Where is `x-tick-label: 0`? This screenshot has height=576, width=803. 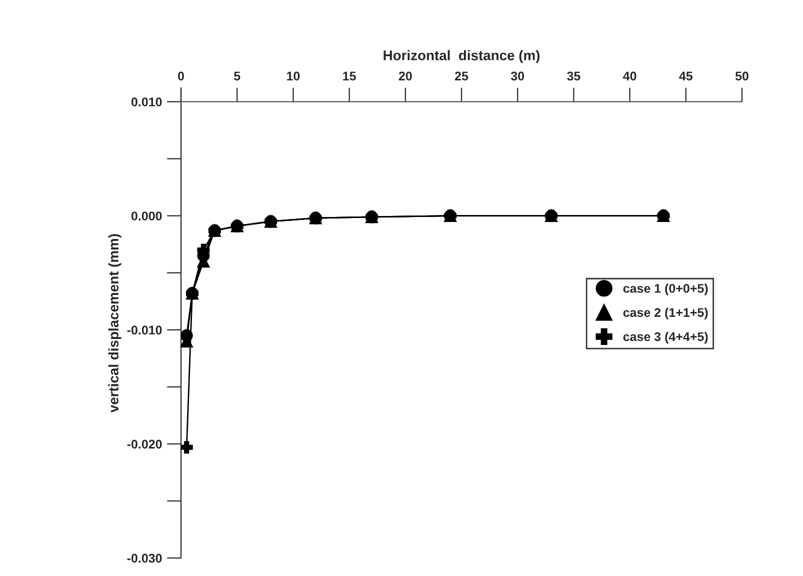 x-tick-label: 0 is located at coordinates (181, 76).